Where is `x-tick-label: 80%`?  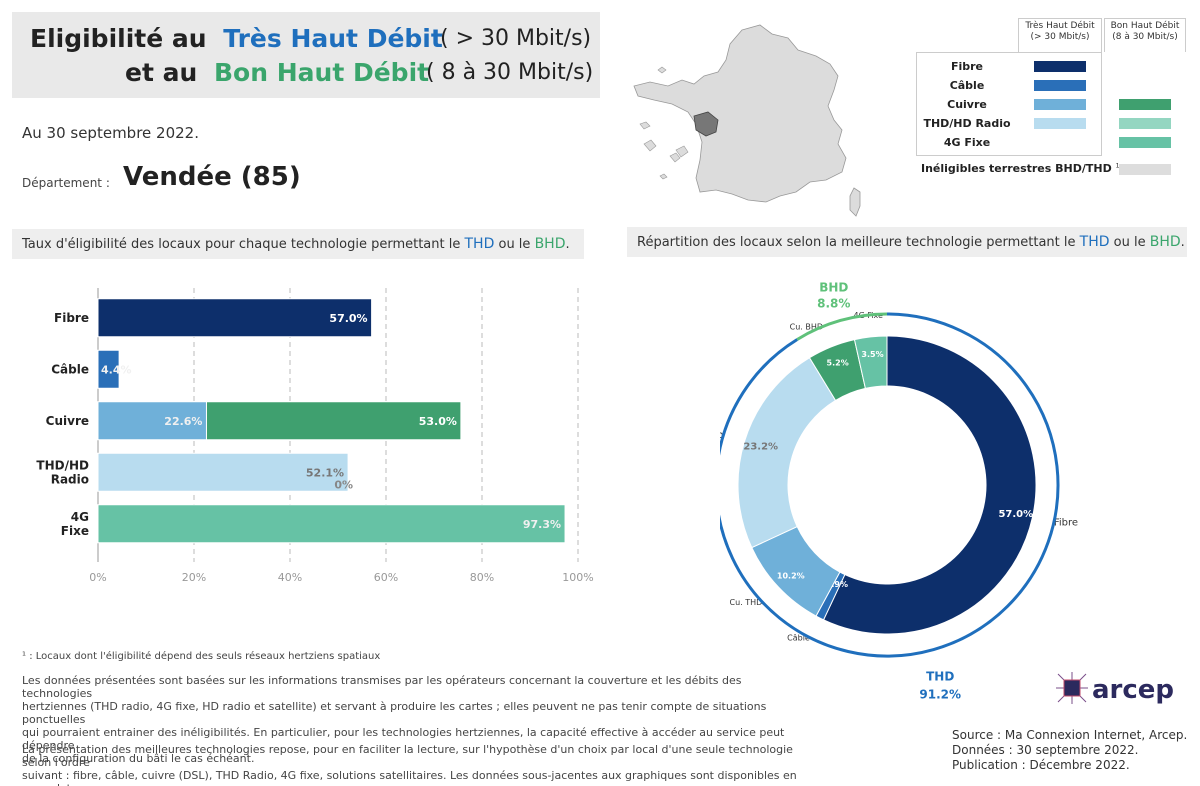 x-tick-label: 80% is located at coordinates (482, 577).